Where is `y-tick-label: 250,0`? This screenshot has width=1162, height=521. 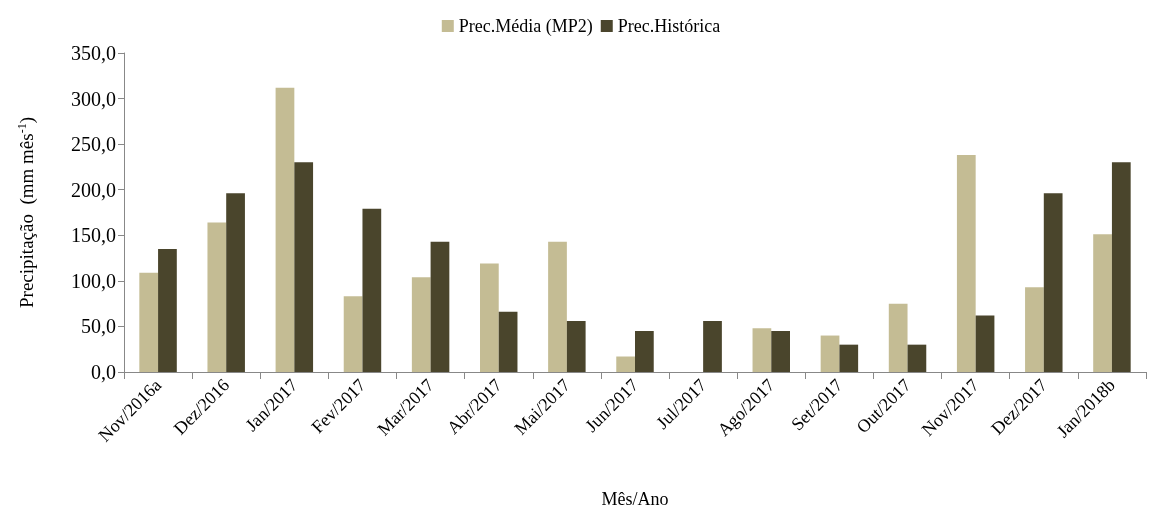
y-tick-label: 250,0 is located at coordinates (93, 144).